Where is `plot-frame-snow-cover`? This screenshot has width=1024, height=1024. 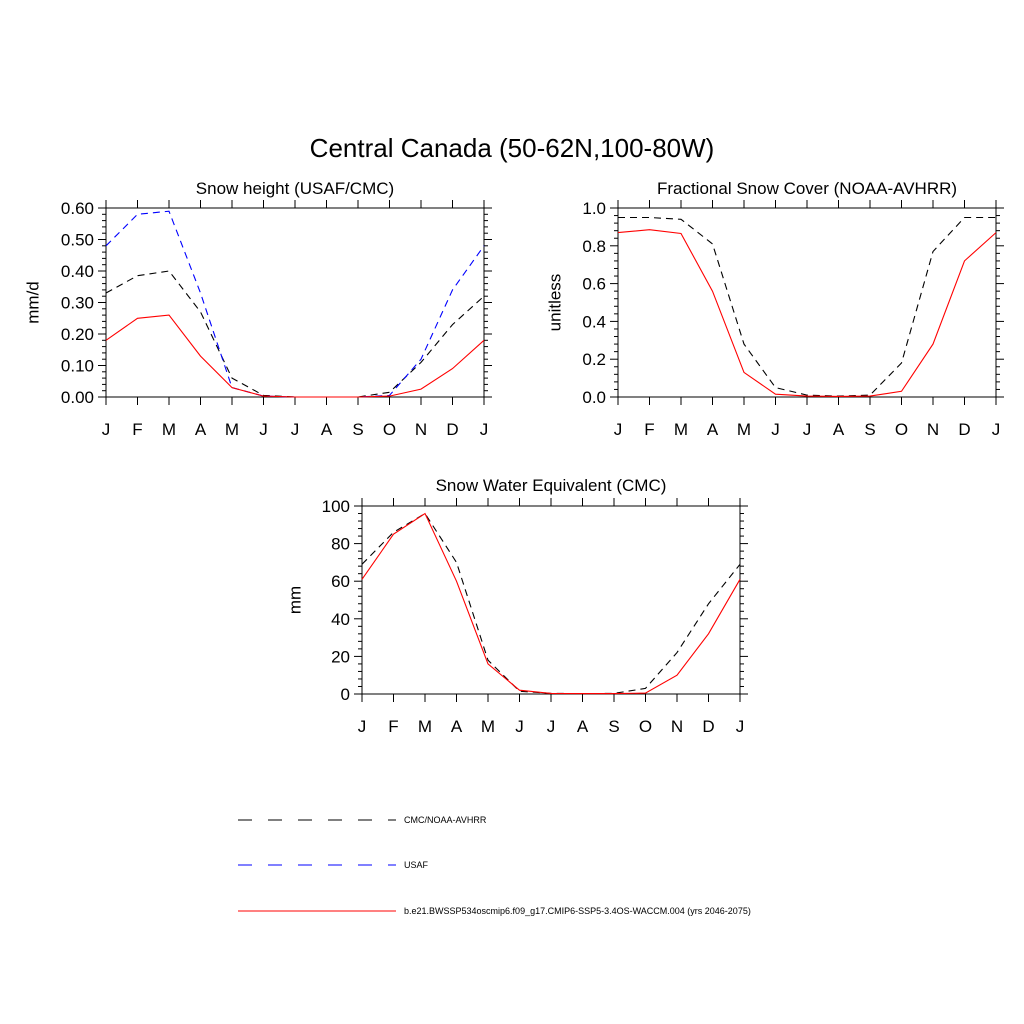 plot-frame-snow-cover is located at coordinates (807, 302).